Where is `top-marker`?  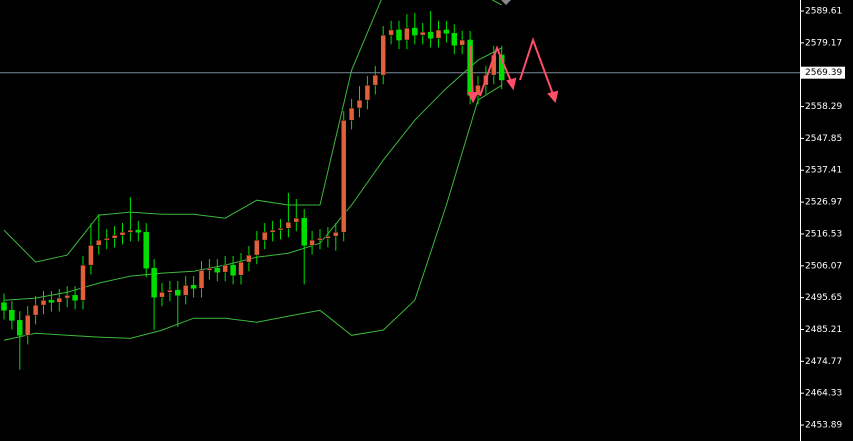
top-marker is located at coordinates (506, 2).